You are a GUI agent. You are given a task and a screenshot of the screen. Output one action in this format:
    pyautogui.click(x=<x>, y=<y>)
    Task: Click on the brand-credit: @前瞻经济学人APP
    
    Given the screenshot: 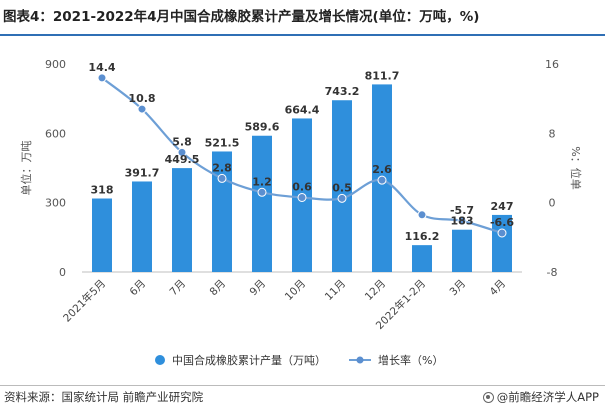 What is the action you would take?
    pyautogui.click(x=540, y=397)
    